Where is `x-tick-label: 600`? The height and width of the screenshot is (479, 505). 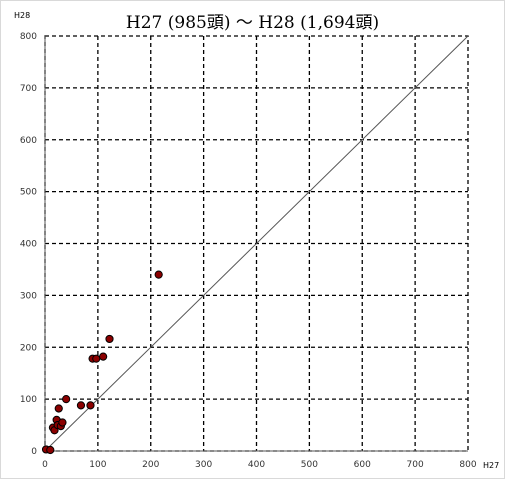
x-tick-label: 600 is located at coordinates (362, 465).